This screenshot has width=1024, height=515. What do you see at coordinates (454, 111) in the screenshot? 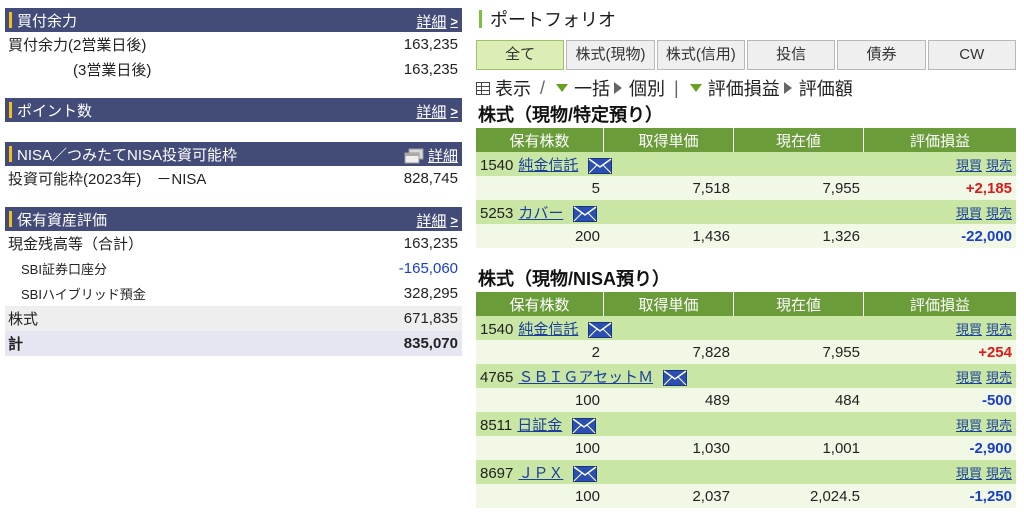
I see `chevron-right-icon: >` at bounding box center [454, 111].